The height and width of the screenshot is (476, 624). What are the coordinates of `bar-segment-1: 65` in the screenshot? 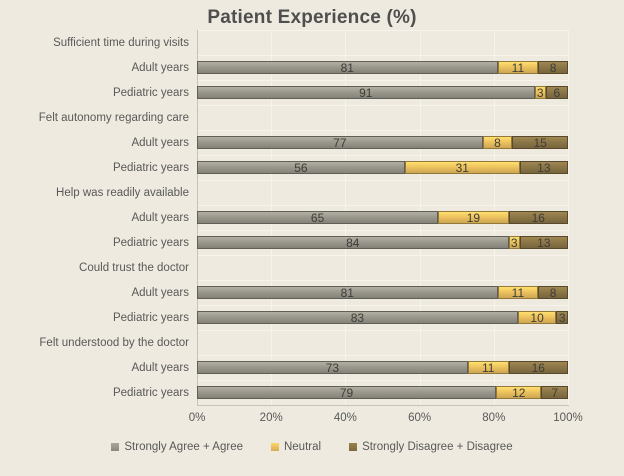 It's located at (318, 217).